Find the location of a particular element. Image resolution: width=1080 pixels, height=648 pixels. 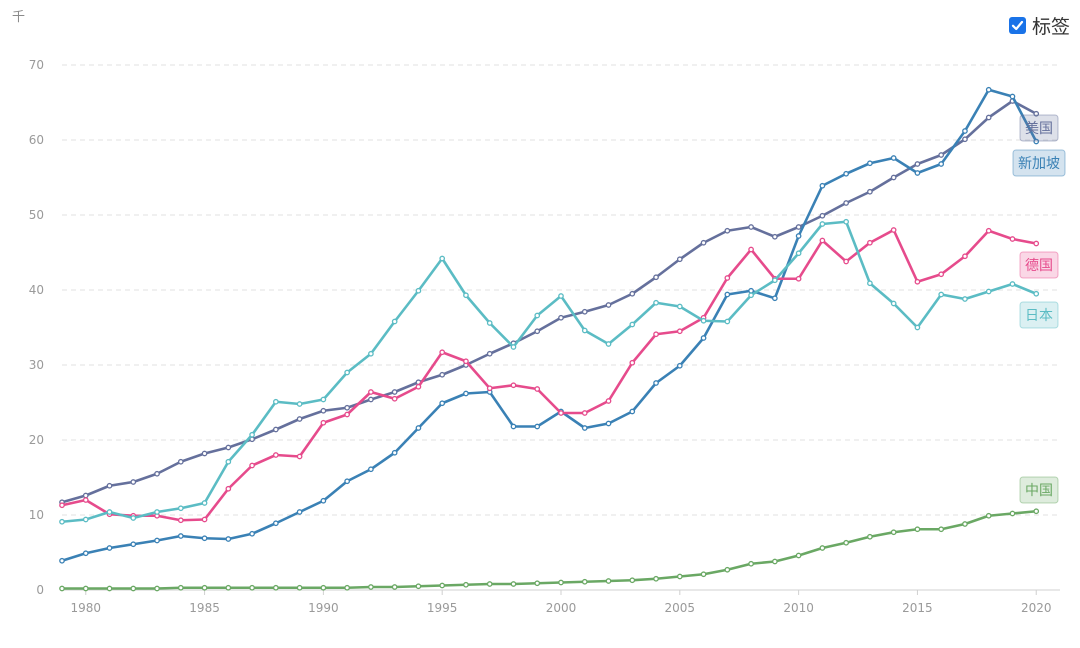

series-tag: 德国 is located at coordinates (1039, 265).